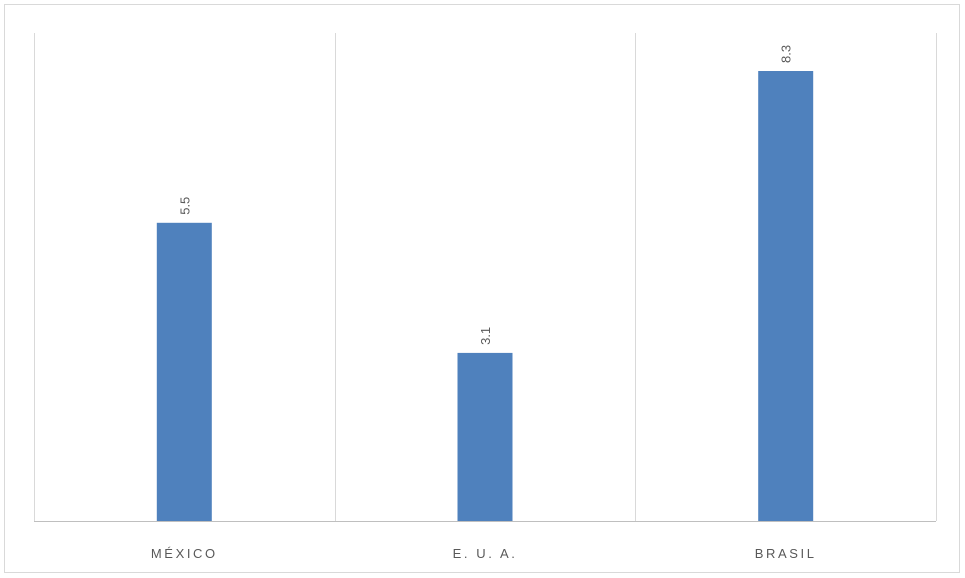  I want to click on data-label: 3.1, so click(485, 336).